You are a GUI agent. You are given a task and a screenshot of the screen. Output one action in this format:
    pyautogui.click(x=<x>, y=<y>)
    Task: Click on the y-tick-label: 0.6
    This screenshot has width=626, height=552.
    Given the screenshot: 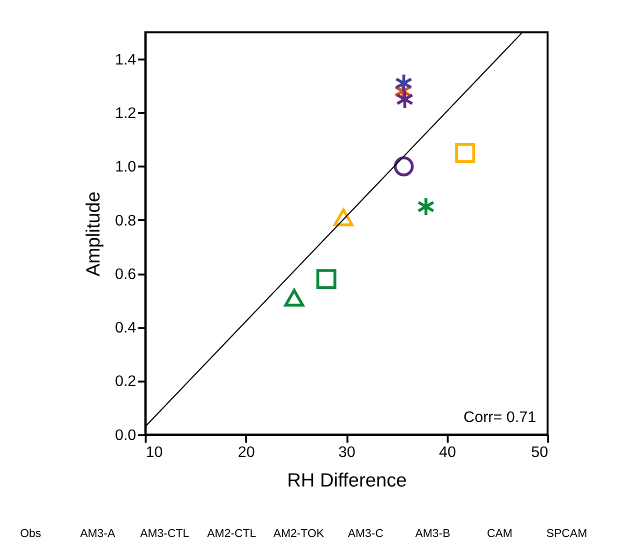 What is the action you would take?
    pyautogui.click(x=125, y=274)
    